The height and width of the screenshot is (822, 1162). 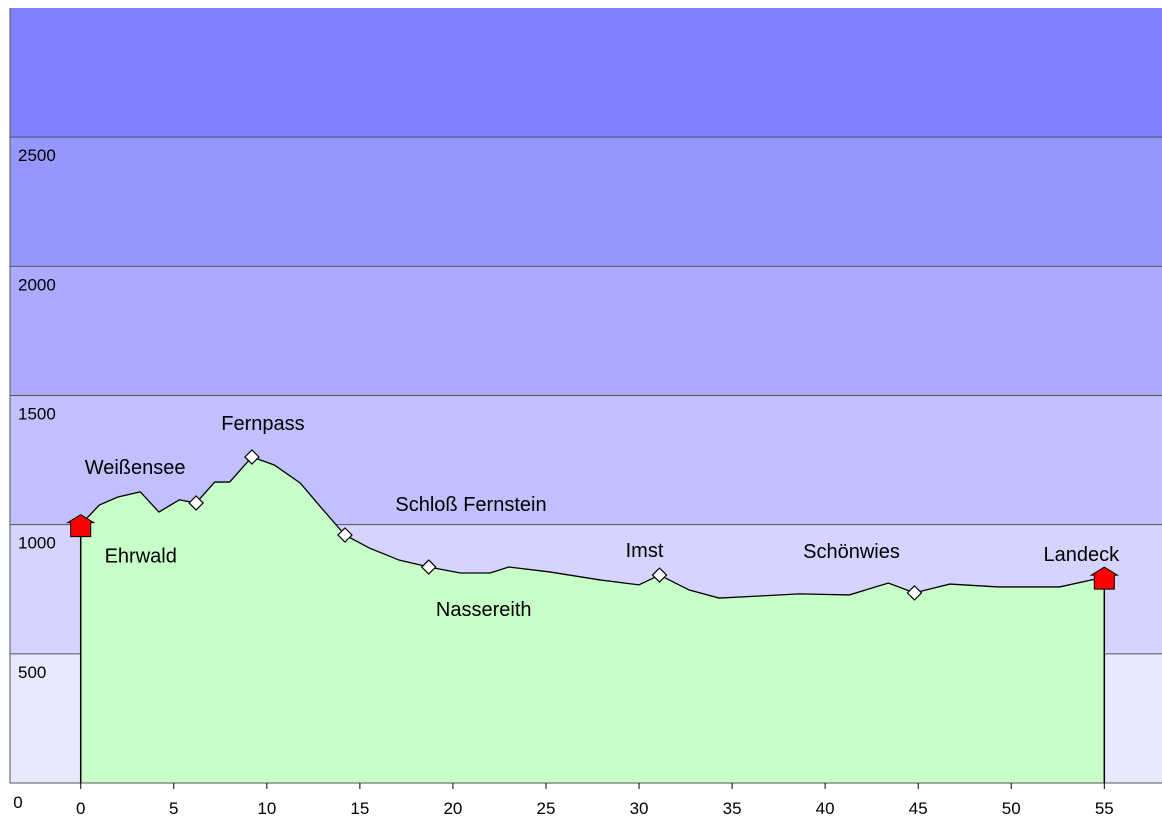 What do you see at coordinates (452, 808) in the screenshot?
I see `x-tick-label: 20` at bounding box center [452, 808].